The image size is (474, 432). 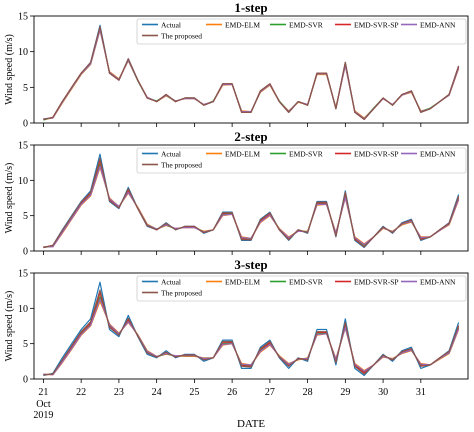 I want to click on x-tick-label: 24, so click(x=157, y=392).